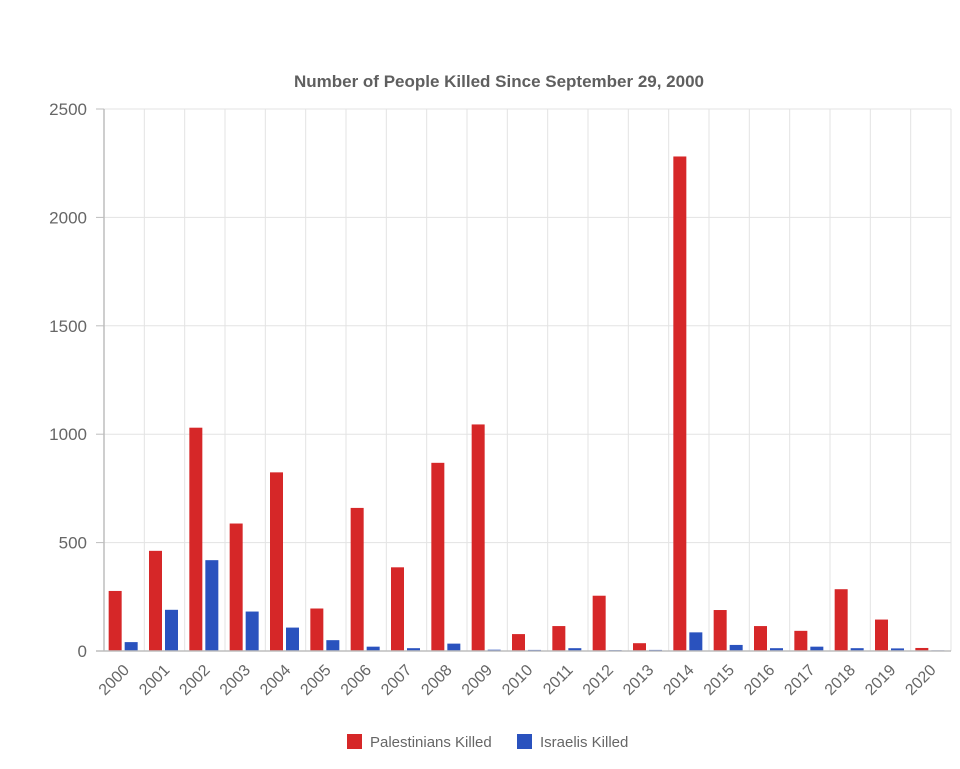 The width and height of the screenshot is (960, 769). Describe the element at coordinates (275, 680) in the screenshot. I see `x-tick-label: 2004` at that location.